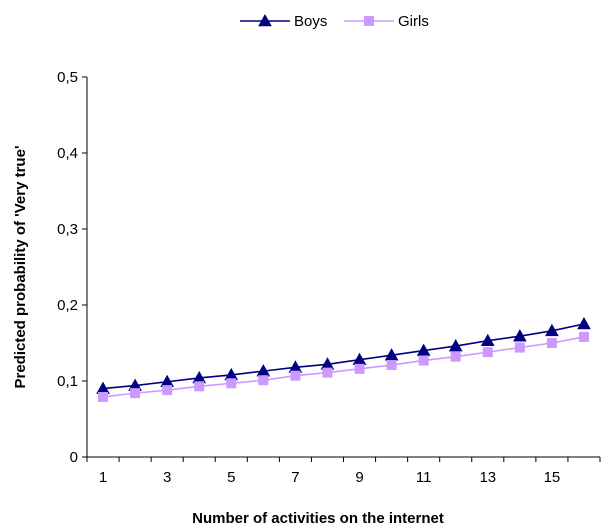 This screenshot has width=603, height=529. What do you see at coordinates (72, 267) in the screenshot?
I see `y-ticks: 0 0,1 0,2 0,3 0,4 0,5` at bounding box center [72, 267].